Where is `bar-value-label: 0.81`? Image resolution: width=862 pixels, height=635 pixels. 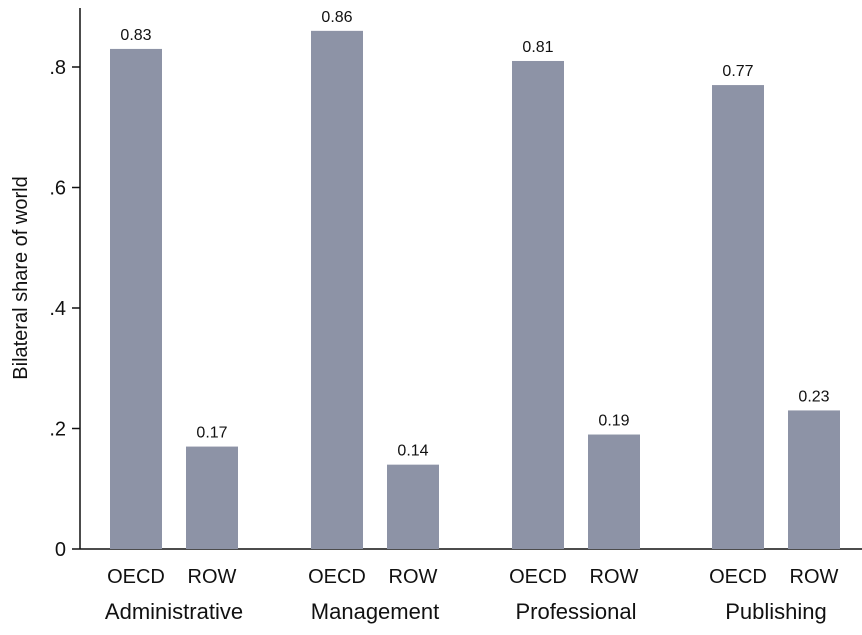 bar-value-label: 0.81 is located at coordinates (537, 47).